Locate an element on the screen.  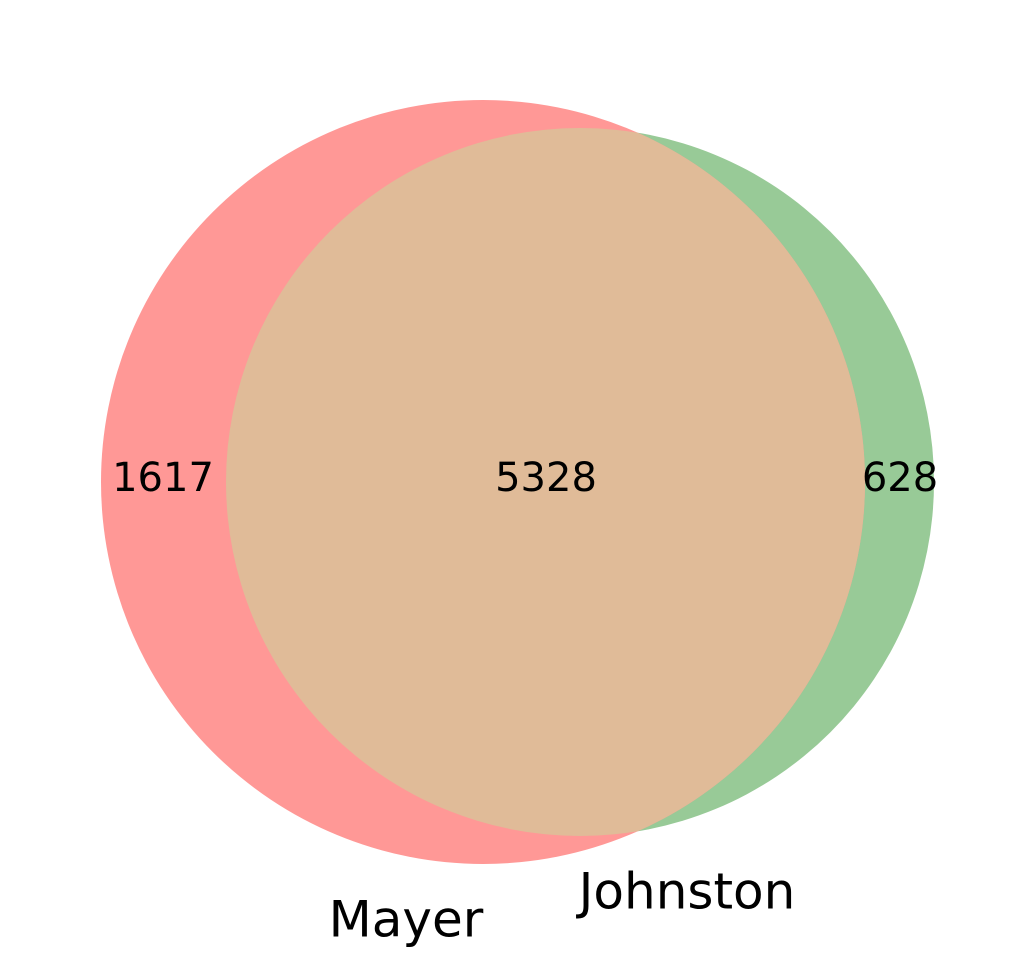
only-mayer-count: 1617 is located at coordinates (163, 478).